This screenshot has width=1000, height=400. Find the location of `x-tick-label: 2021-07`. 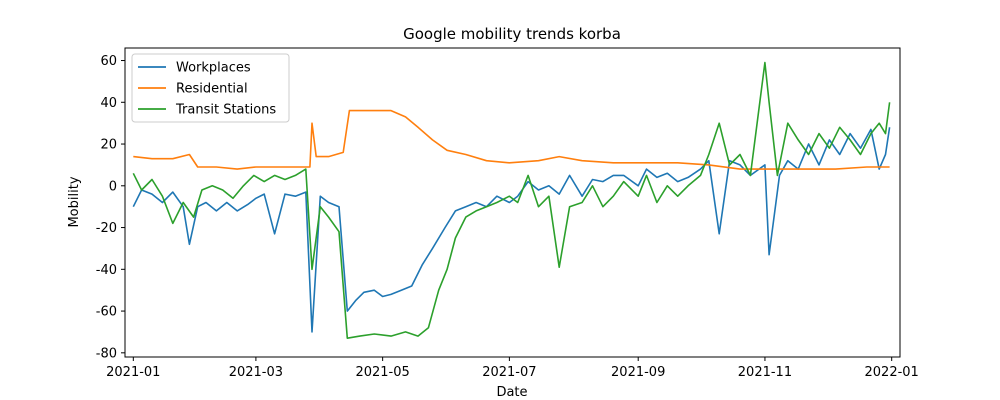

x-tick-label: 2021-07 is located at coordinates (509, 372).